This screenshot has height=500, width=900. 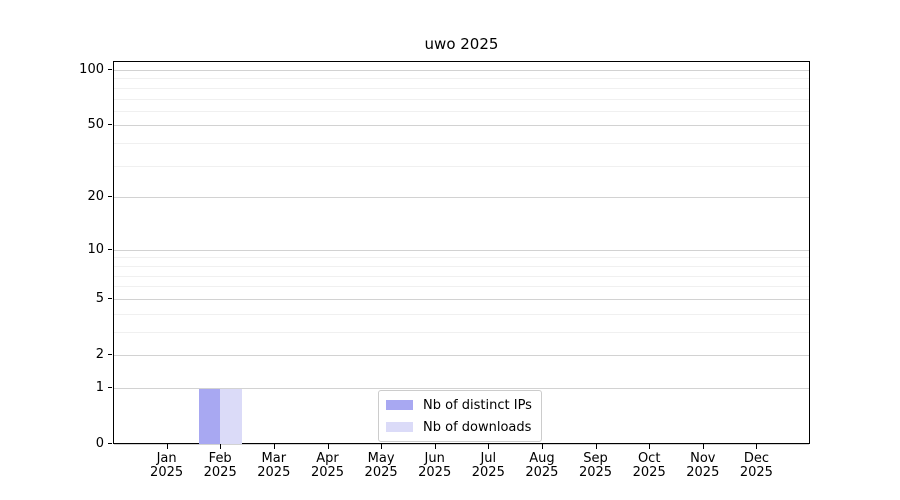 What do you see at coordinates (756, 465) in the screenshot?
I see `x-tick-label: Dec 2025` at bounding box center [756, 465].